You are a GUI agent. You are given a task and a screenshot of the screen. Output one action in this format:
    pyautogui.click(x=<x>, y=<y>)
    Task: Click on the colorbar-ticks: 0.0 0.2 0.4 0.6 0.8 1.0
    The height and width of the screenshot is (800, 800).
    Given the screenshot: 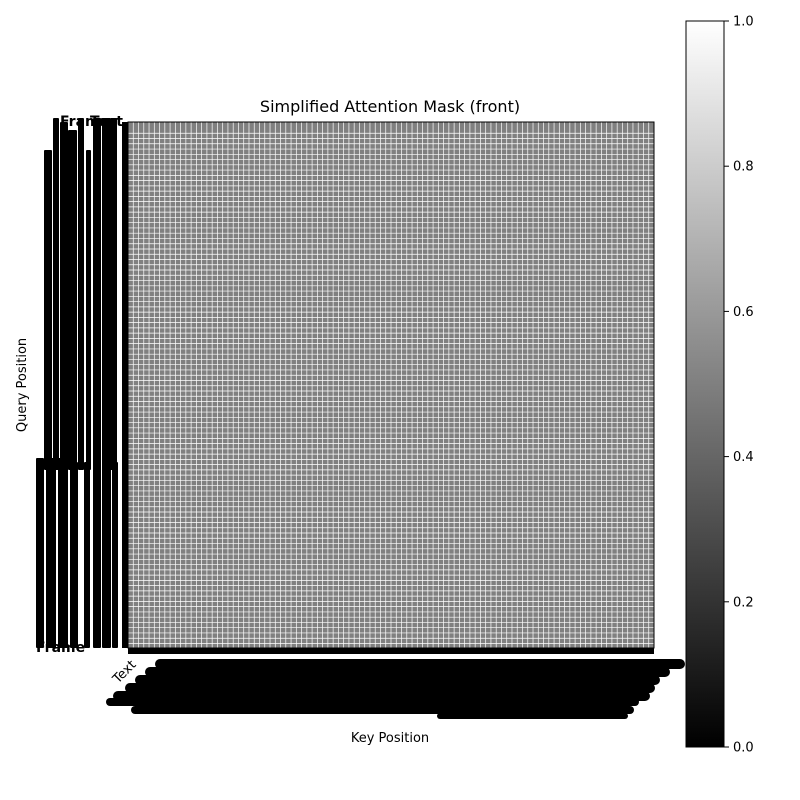 What is the action you would take?
    pyautogui.click(x=739, y=385)
    